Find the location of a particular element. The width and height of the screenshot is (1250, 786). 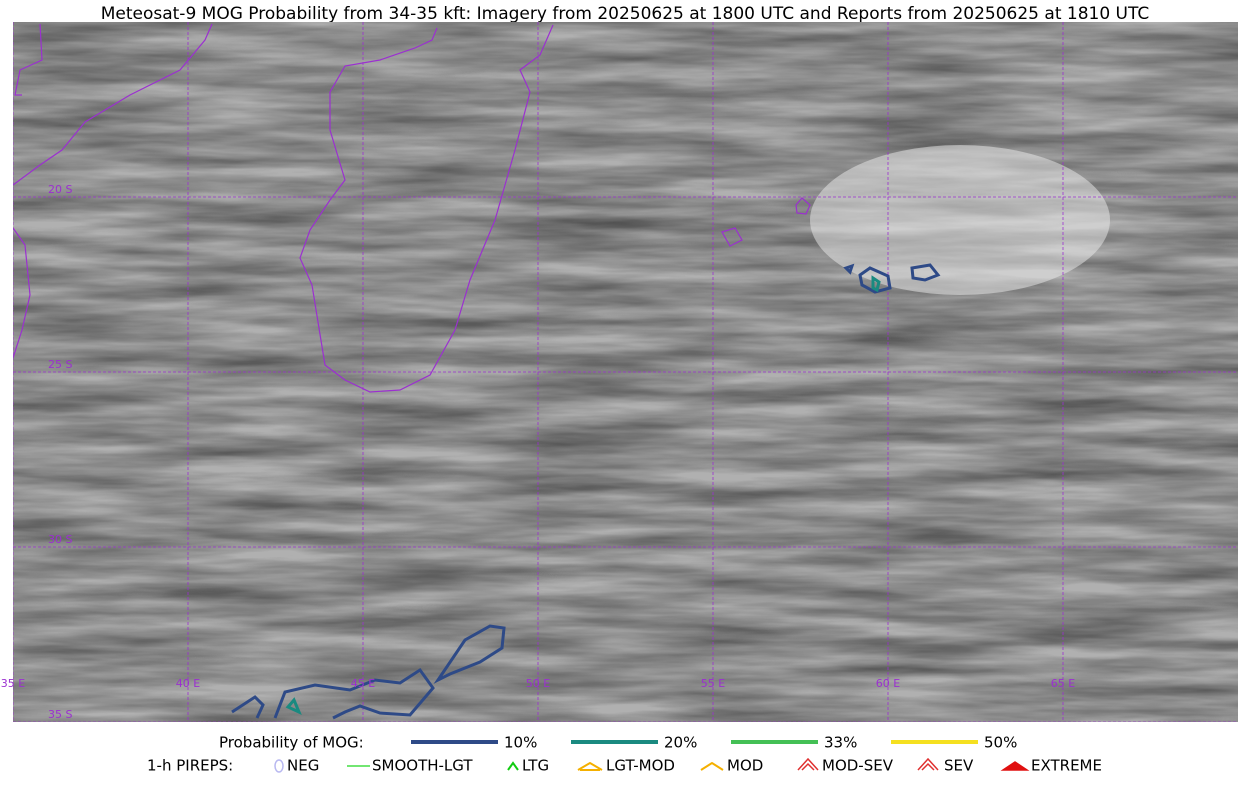

legend-label: NEG is located at coordinates (303, 766).